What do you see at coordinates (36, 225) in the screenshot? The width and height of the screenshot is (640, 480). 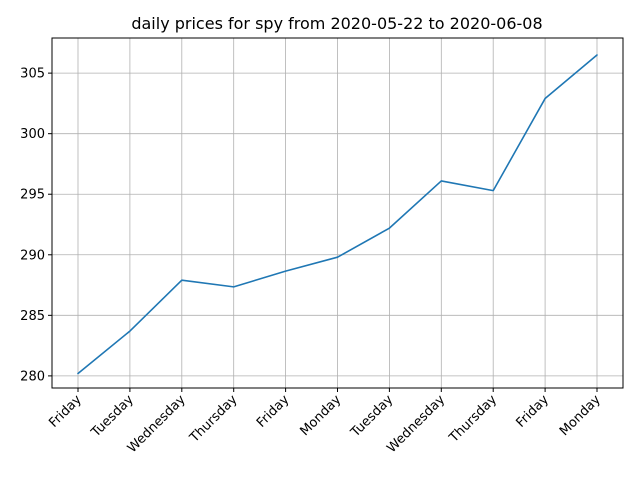 I see `y-axis: 280 285 290 295 300 305` at bounding box center [36, 225].